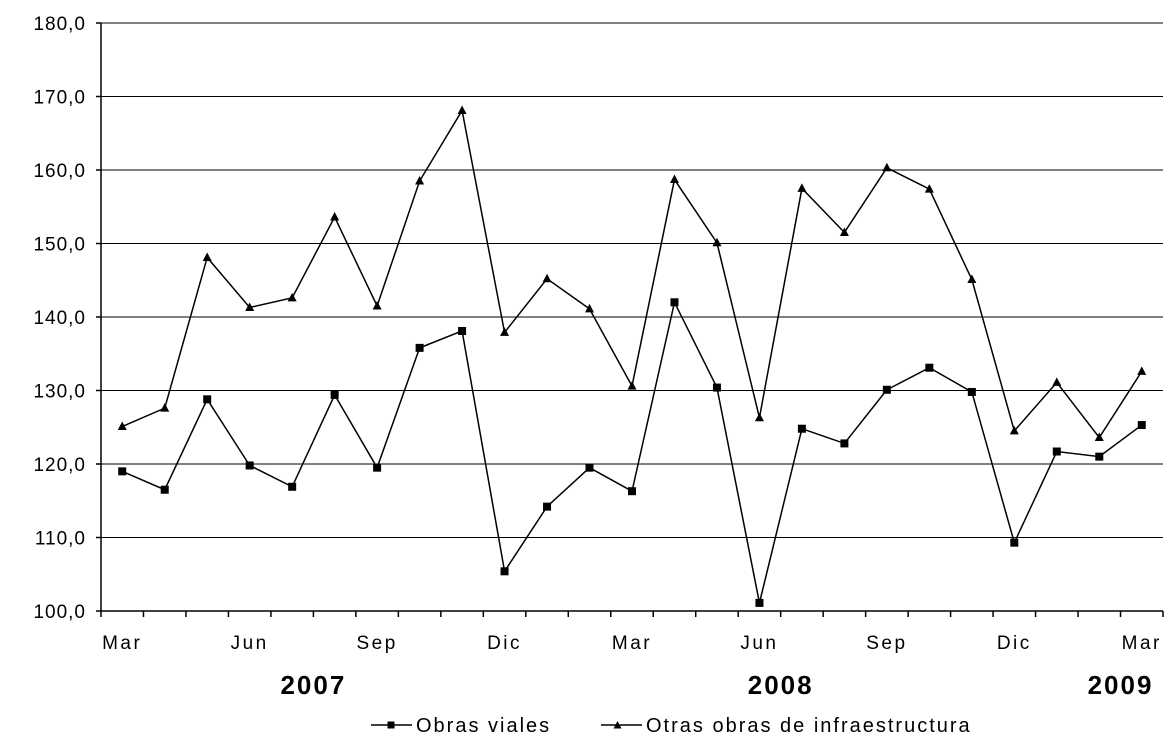  What do you see at coordinates (60, 539) in the screenshot?
I see `y-tick-label: 110,0` at bounding box center [60, 539].